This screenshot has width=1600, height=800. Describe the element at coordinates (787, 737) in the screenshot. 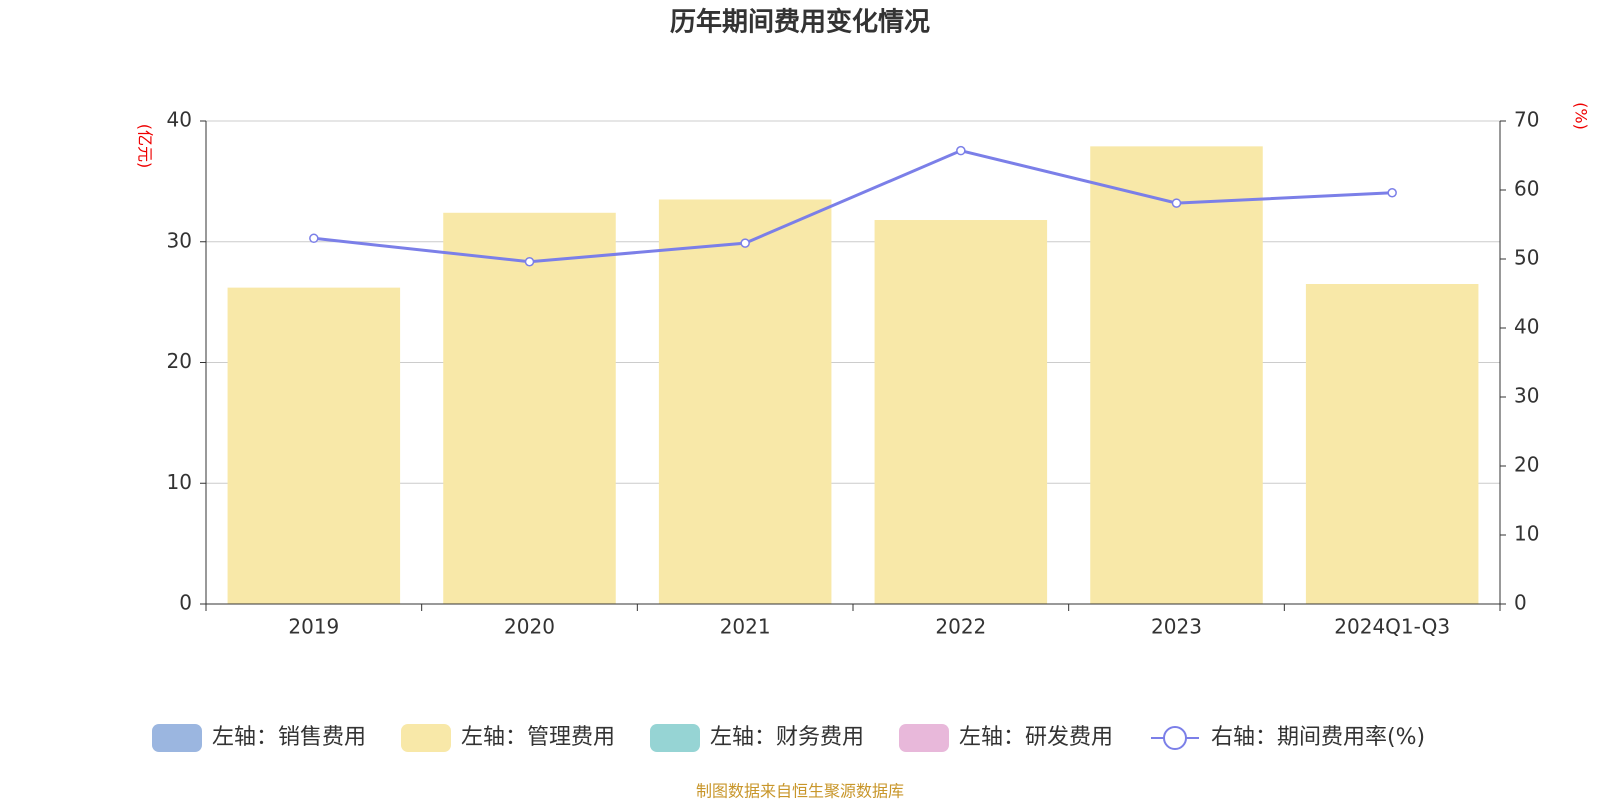

I see `legend-label: 左轴：财务费用` at that location.